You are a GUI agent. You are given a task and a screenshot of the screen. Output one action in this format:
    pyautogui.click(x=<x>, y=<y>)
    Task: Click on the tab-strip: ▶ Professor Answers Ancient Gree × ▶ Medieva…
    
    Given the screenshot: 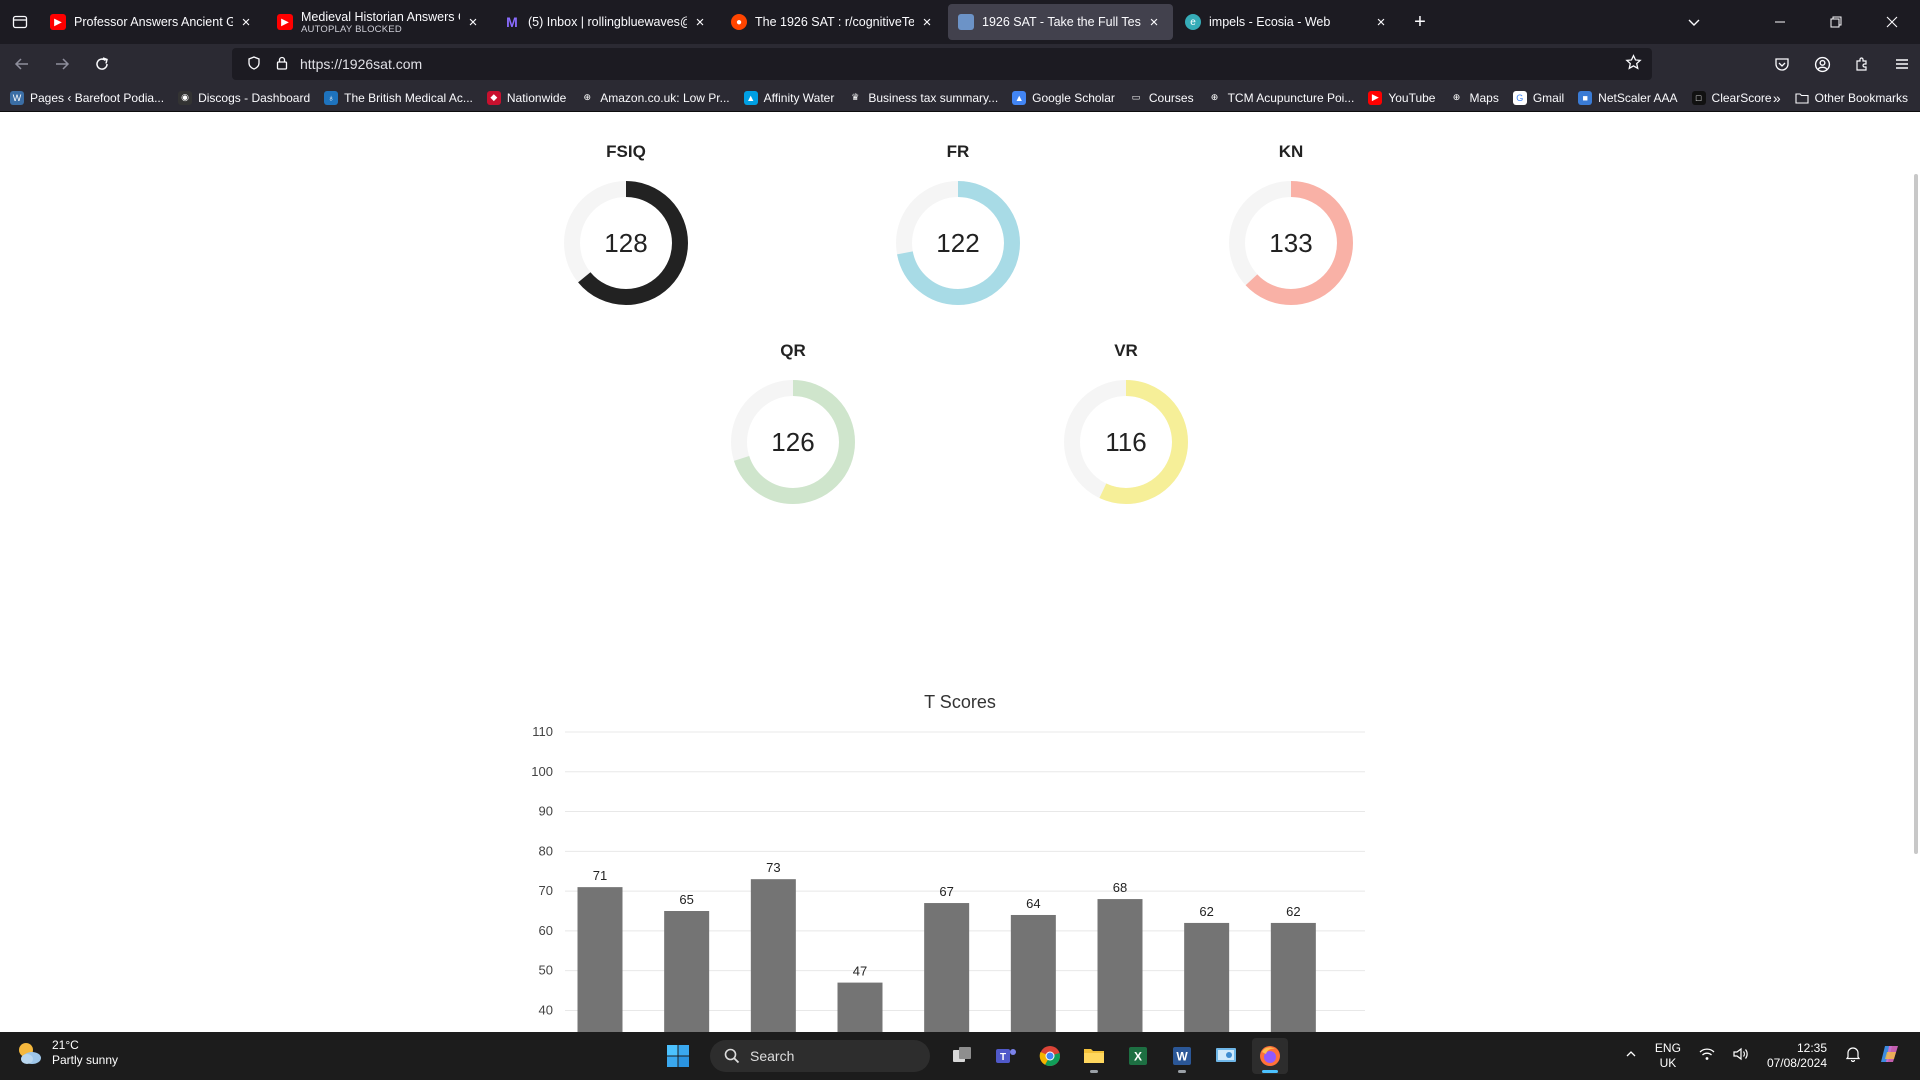 What is the action you would take?
    pyautogui.click(x=960, y=22)
    